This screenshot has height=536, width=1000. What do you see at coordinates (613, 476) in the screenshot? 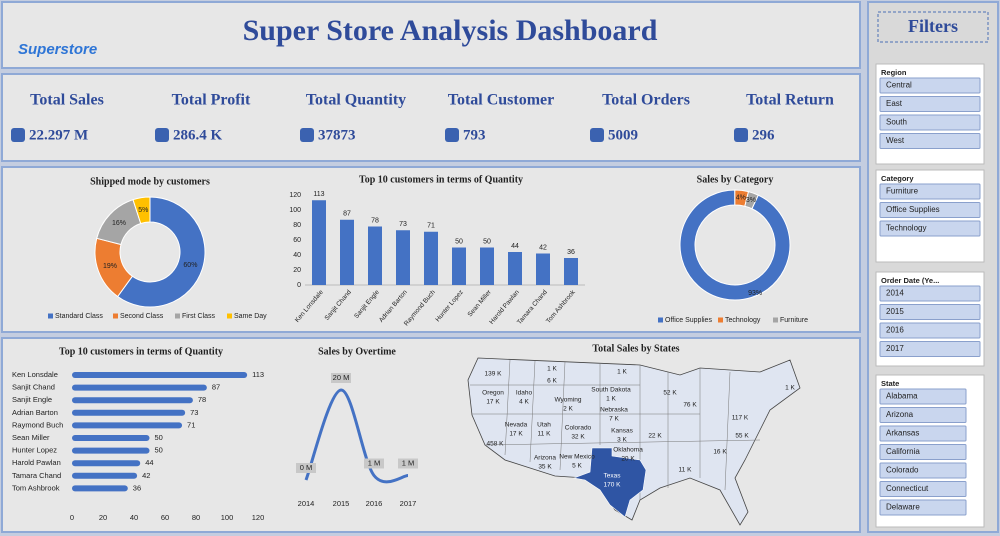
I see `state-name: Texas` at bounding box center [613, 476].